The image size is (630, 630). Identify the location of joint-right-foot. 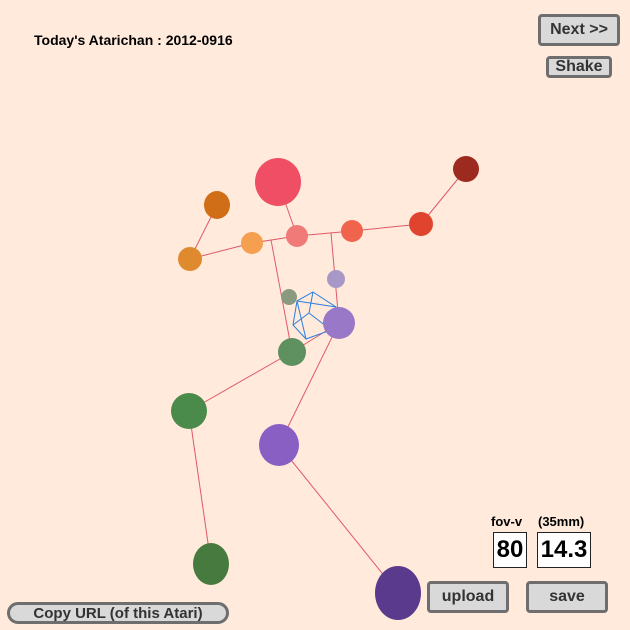
(398, 593).